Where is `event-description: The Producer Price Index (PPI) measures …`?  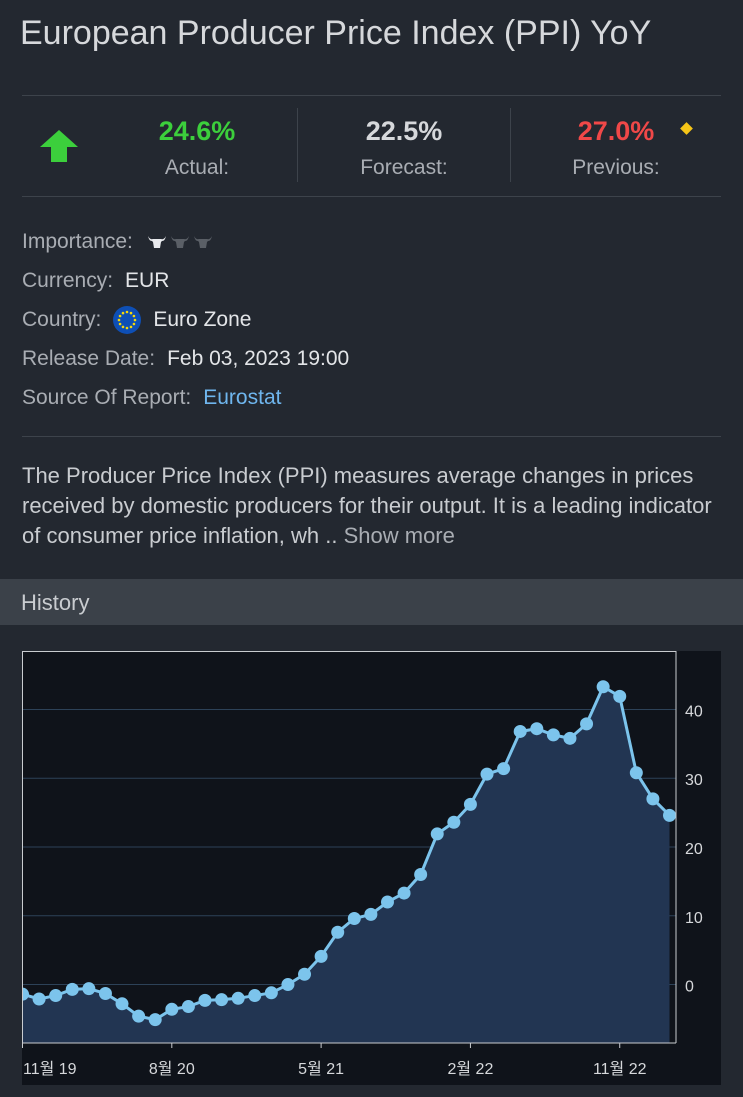 event-description: The Producer Price Index (PPI) measures … is located at coordinates (372, 506).